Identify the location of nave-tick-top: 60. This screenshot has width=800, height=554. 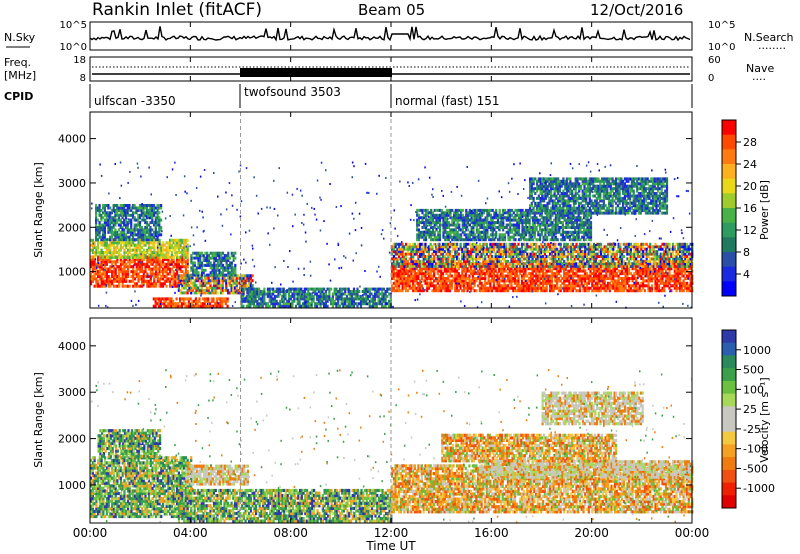
(714, 60).